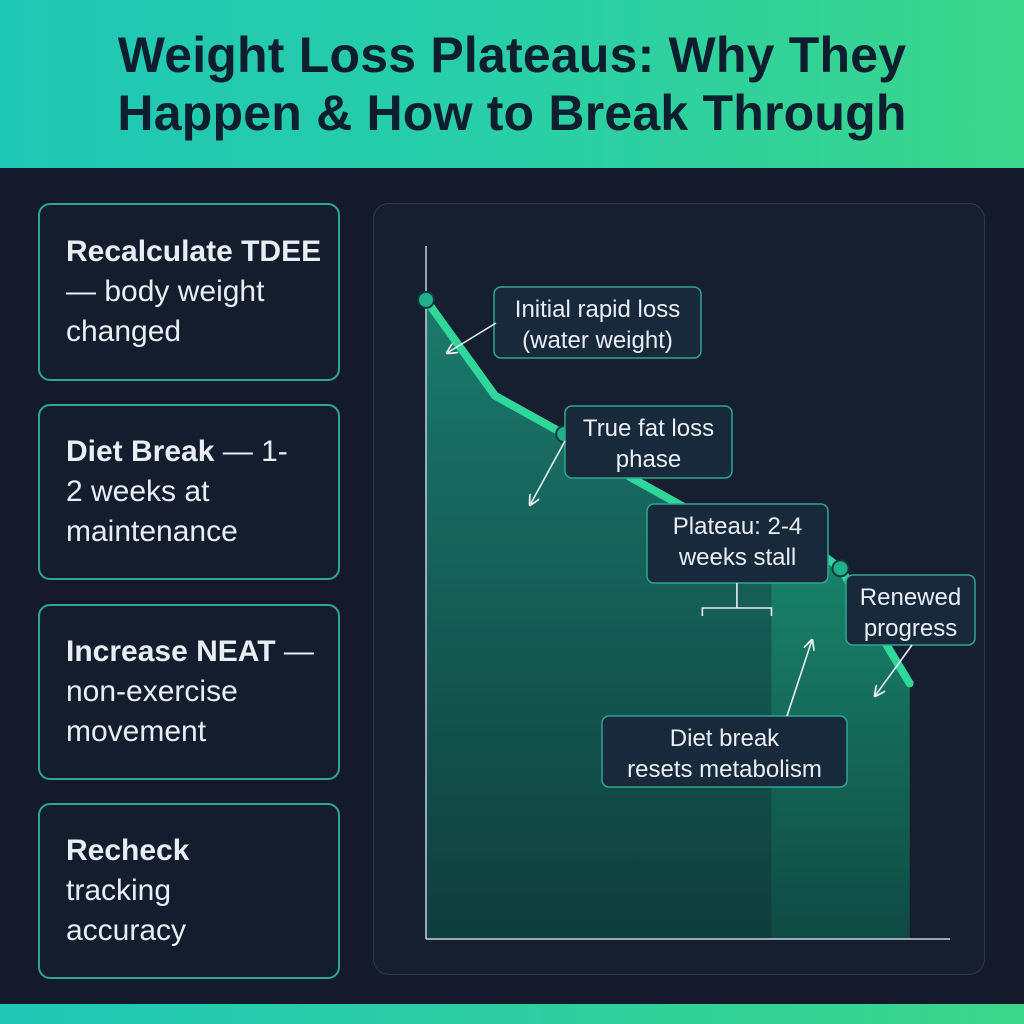 The height and width of the screenshot is (1024, 1024). What do you see at coordinates (648, 428) in the screenshot?
I see `annotation-label-1-0: True fat loss` at bounding box center [648, 428].